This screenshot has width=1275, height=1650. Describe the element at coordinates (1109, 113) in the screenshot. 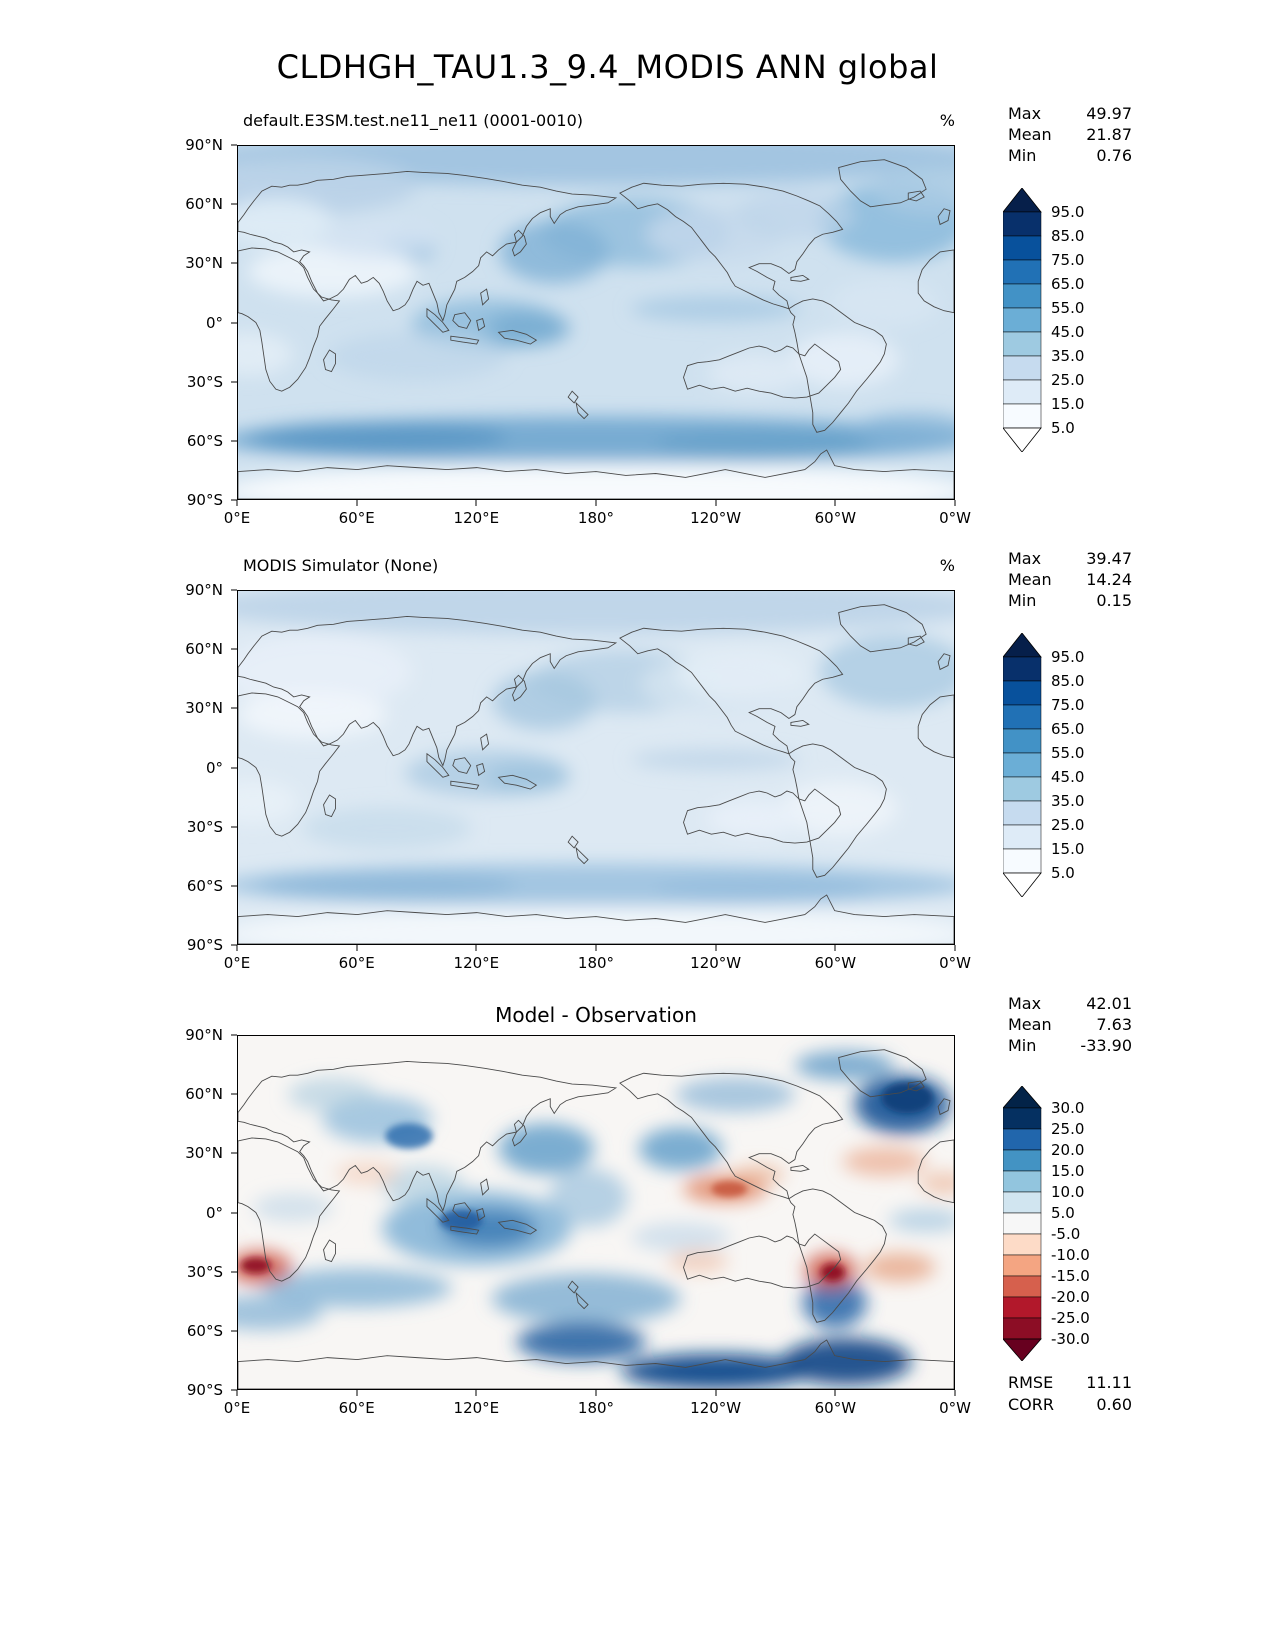

I see `stat-value: 49.97` at that location.